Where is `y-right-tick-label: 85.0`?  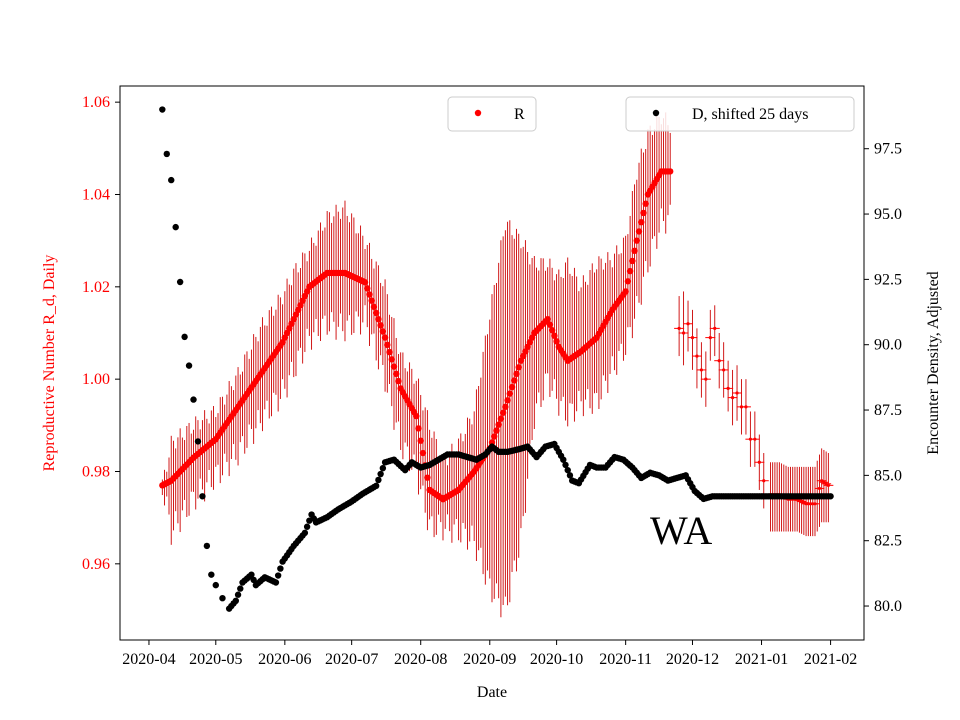 y-right-tick-label: 85.0 is located at coordinates (888, 475).